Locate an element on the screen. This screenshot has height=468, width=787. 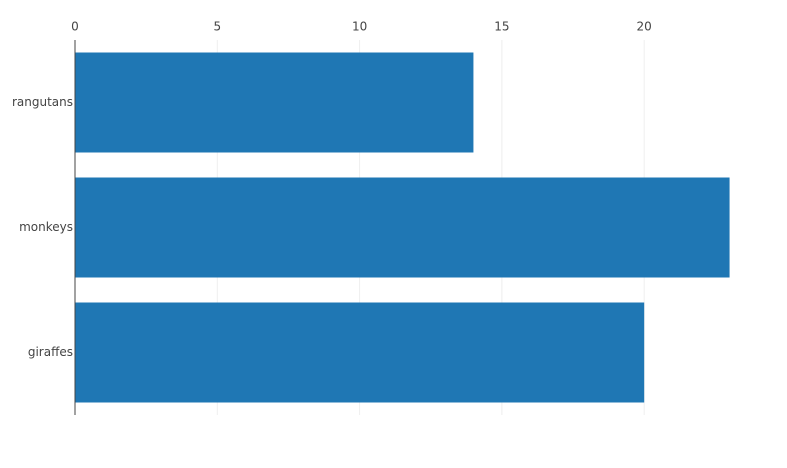
x-tick-label: 0 is located at coordinates (75, 27).